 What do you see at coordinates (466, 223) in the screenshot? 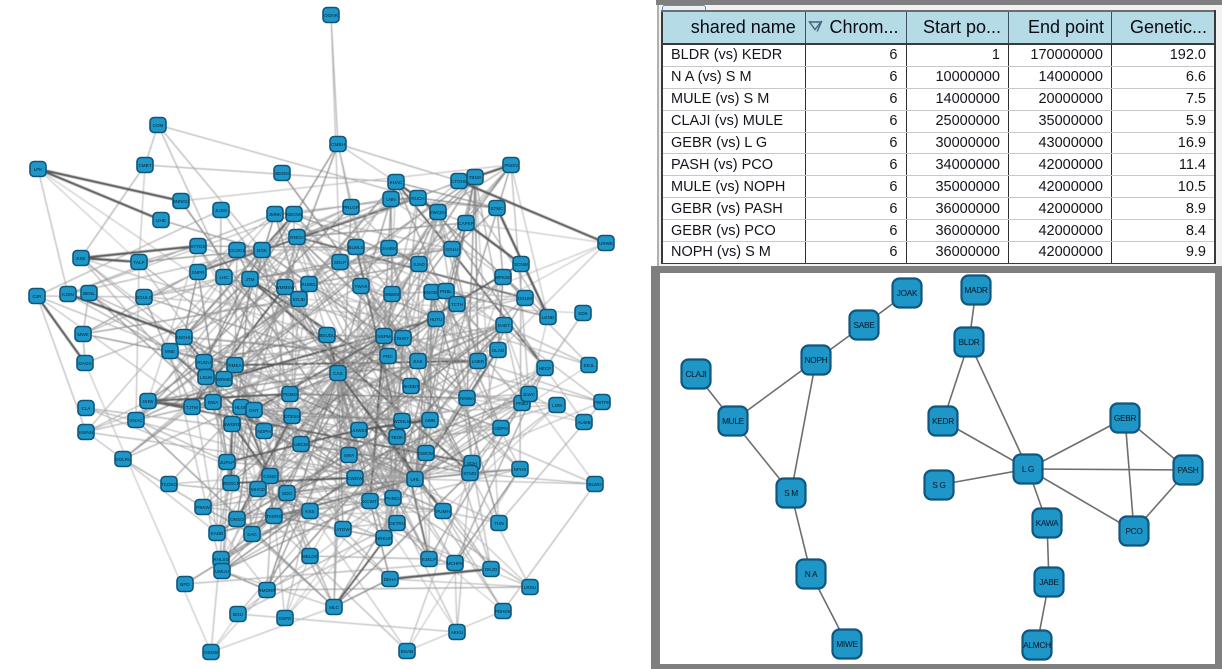
I see `svg-text: CAPKP` at bounding box center [466, 223].